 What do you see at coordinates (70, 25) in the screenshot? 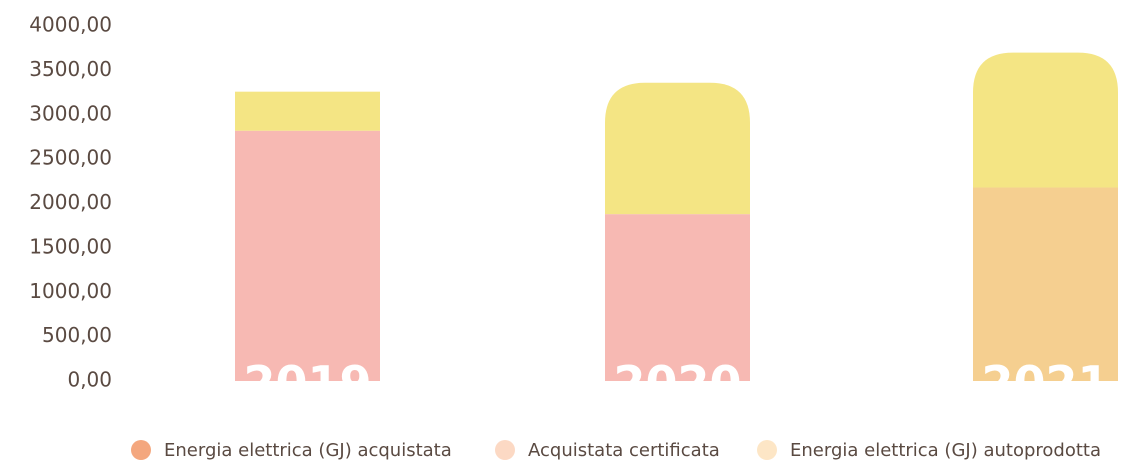
I see `y-tick-label: 4000,00` at bounding box center [70, 25].